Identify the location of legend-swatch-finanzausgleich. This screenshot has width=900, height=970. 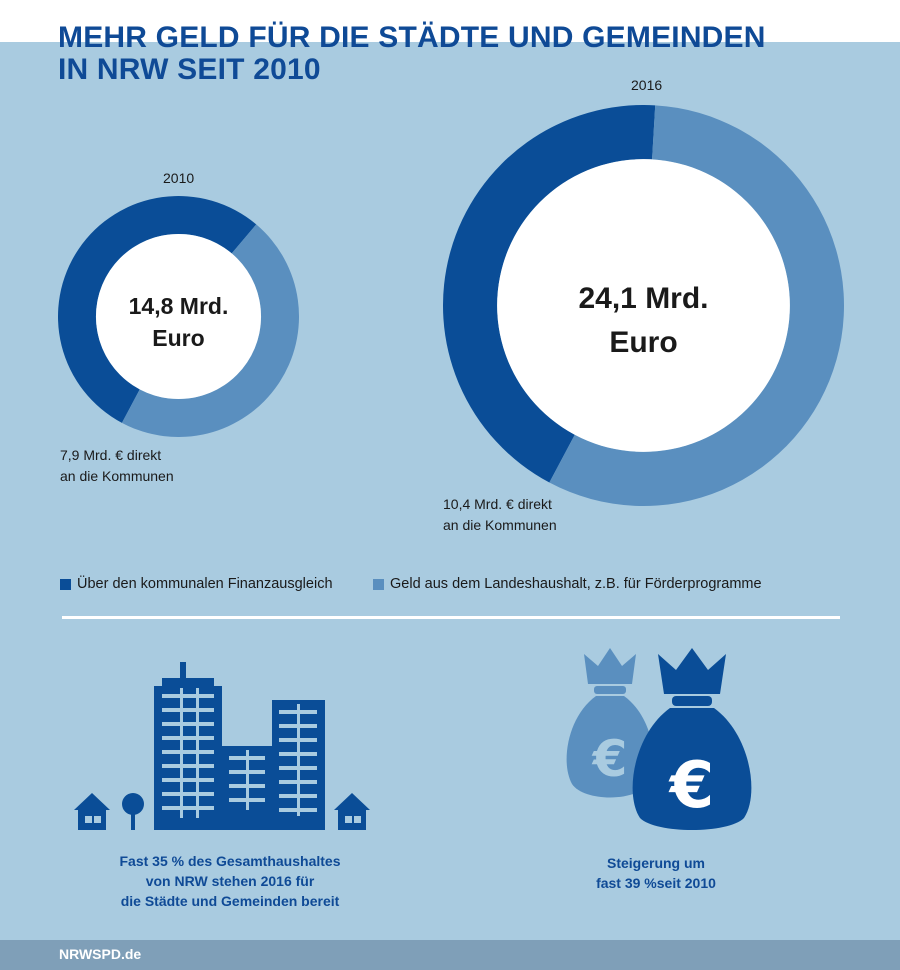
(65, 584).